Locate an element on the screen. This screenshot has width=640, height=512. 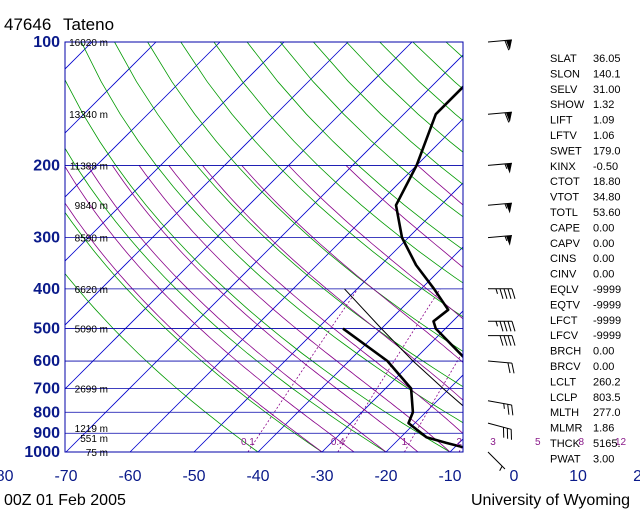
index-label: SHOW is located at coordinates (567, 105).